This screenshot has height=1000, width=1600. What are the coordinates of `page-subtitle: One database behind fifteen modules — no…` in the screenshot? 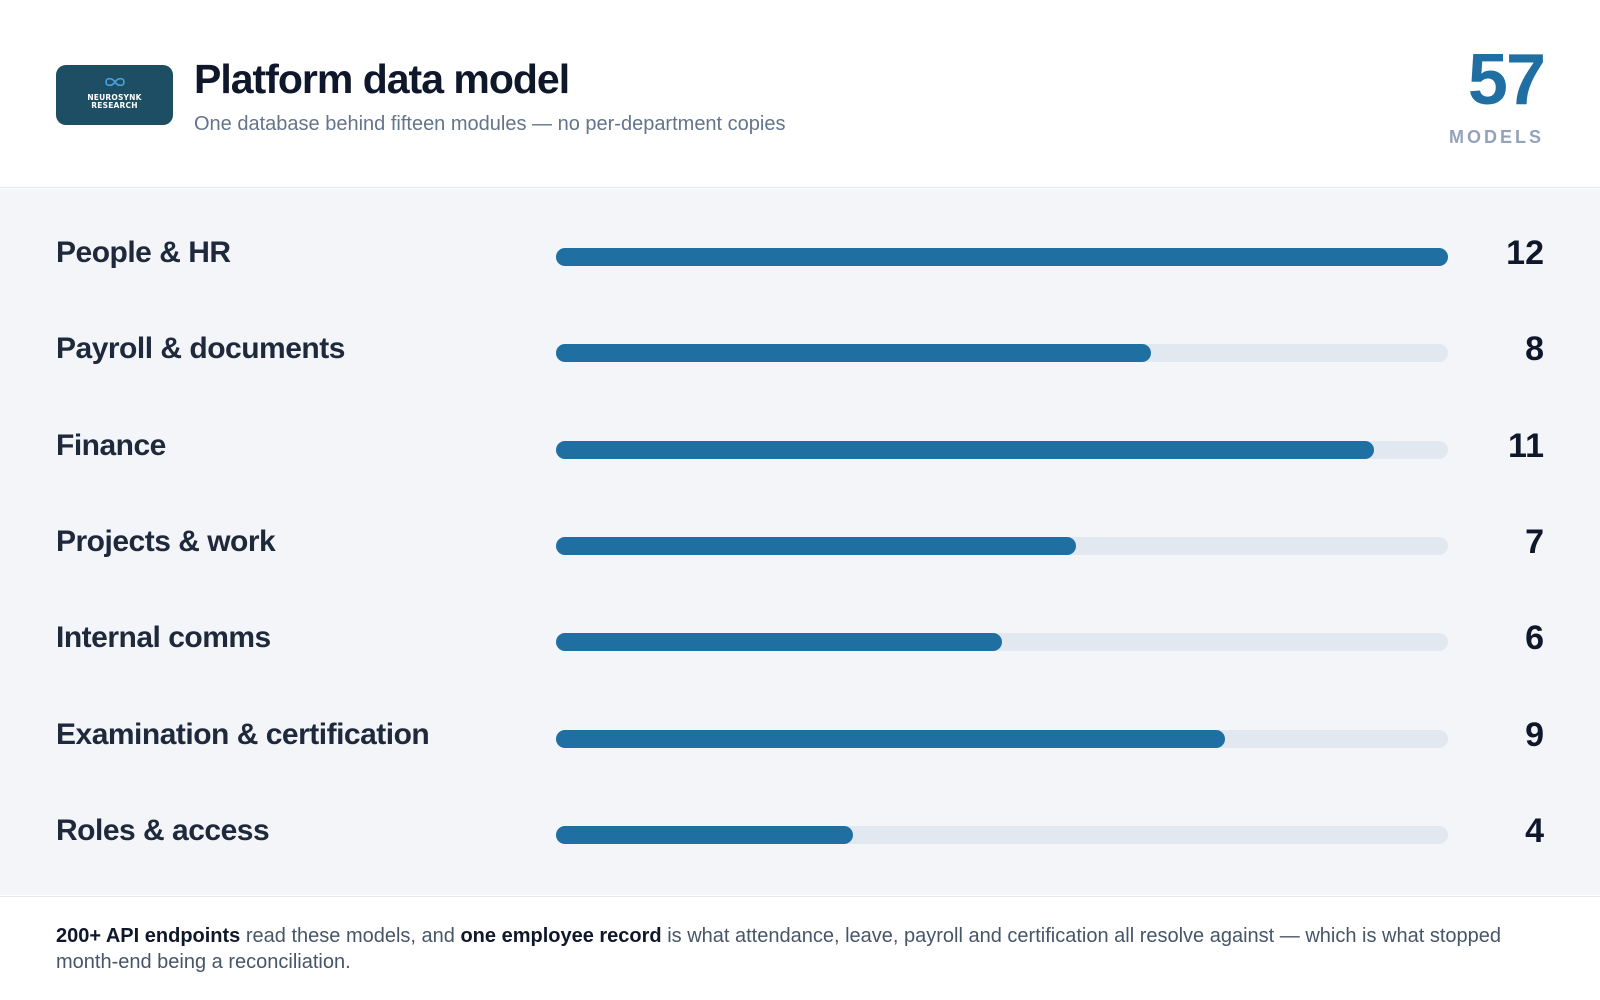 It's located at (490, 124).